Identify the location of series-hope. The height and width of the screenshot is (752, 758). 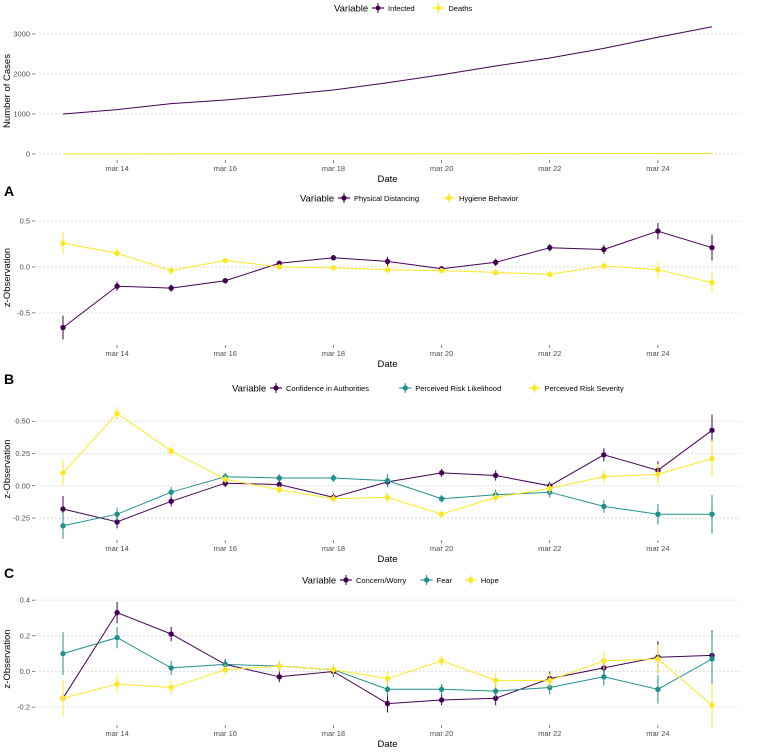
(387, 685).